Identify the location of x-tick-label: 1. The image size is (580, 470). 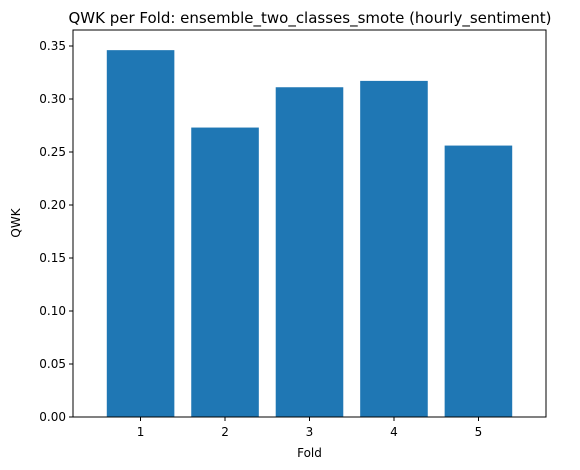
(141, 432).